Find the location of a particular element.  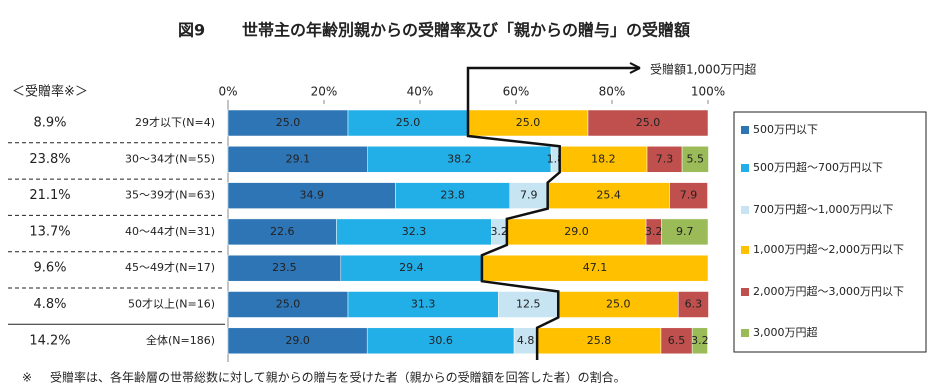

value-label: 22.6 is located at coordinates (282, 231).